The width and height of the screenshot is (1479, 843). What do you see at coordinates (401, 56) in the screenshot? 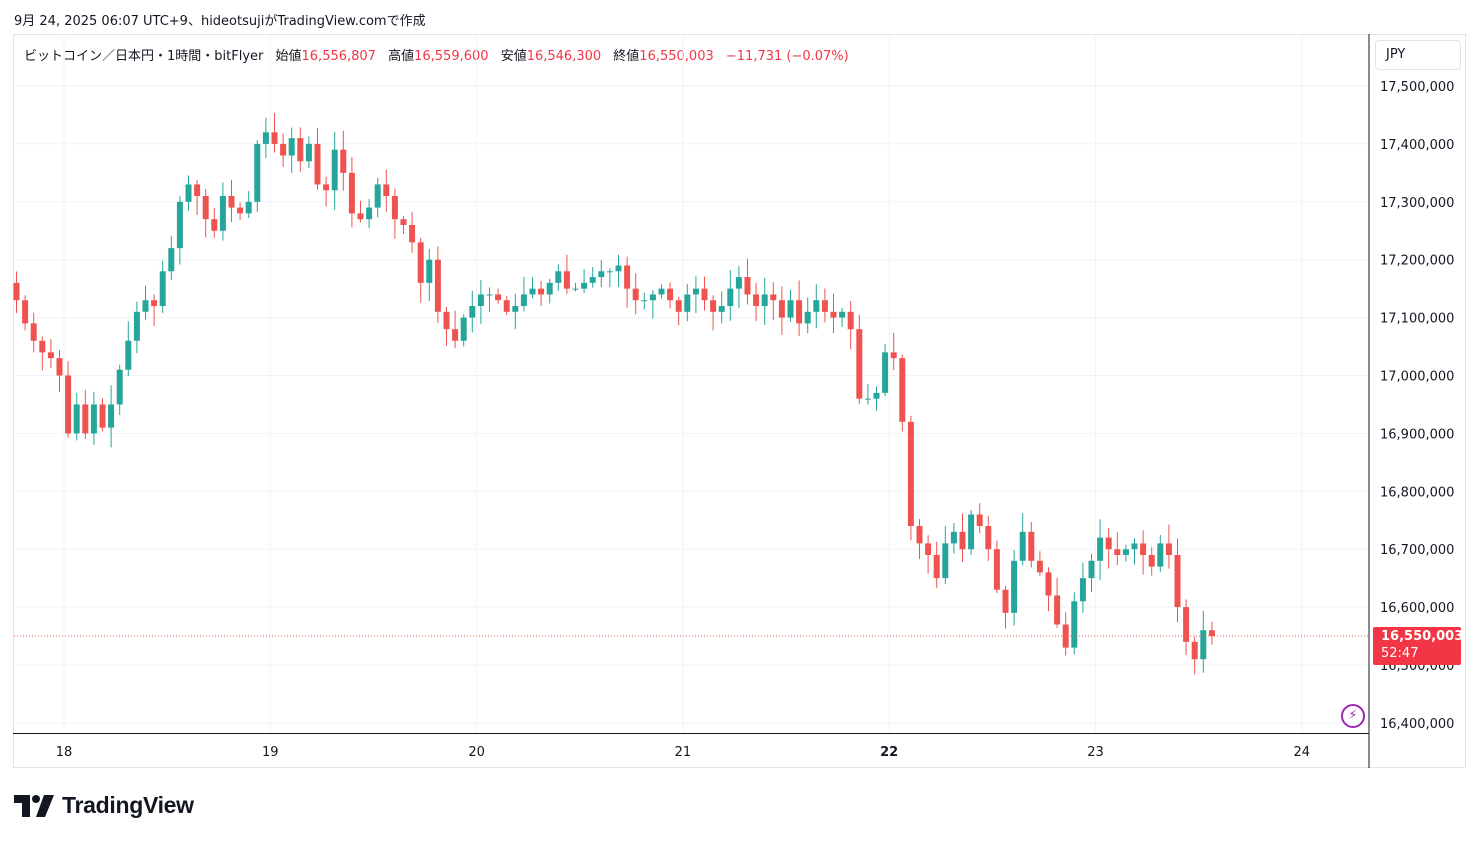
I see `high-label: 高値` at bounding box center [401, 56].